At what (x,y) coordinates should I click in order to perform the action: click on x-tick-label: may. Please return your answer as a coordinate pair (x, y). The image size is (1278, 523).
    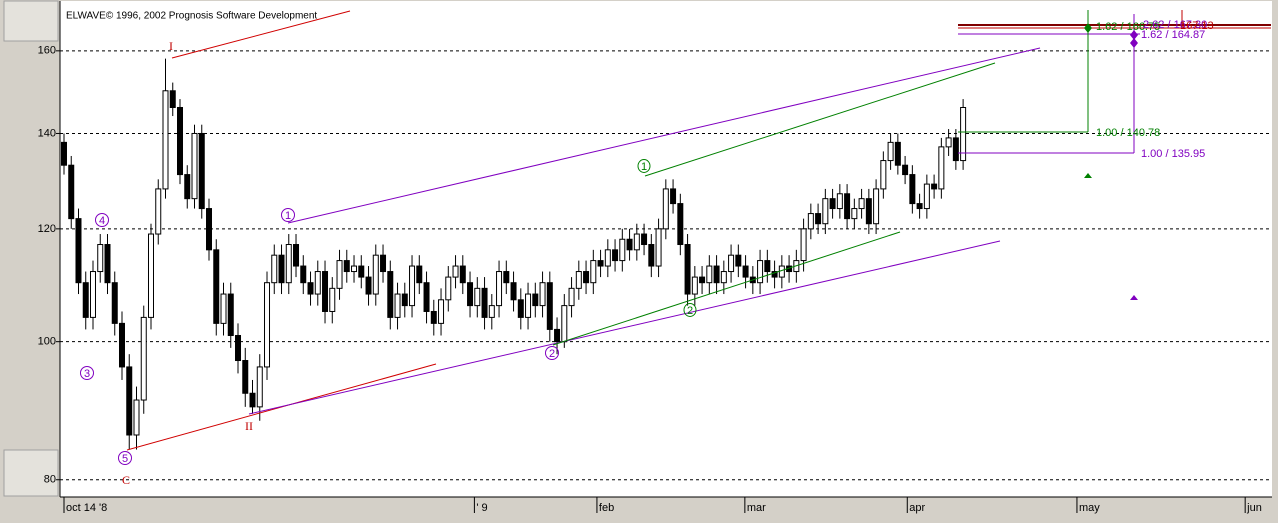
    Looking at the image, I should click on (1089, 508).